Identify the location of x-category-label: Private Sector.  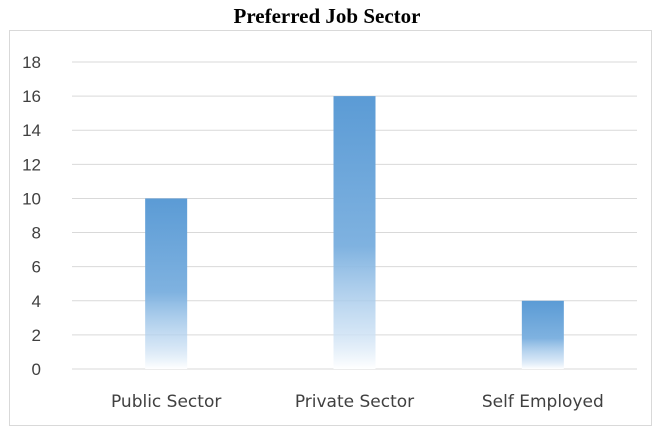
(354, 402).